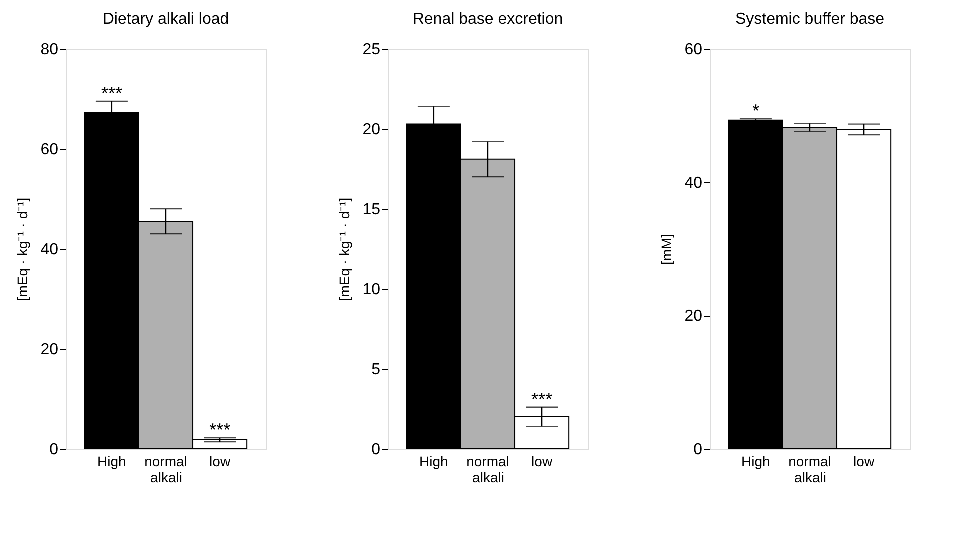 This screenshot has height=560, width=975. Describe the element at coordinates (488, 19) in the screenshot. I see `chart-title: Renal base excretion` at that location.